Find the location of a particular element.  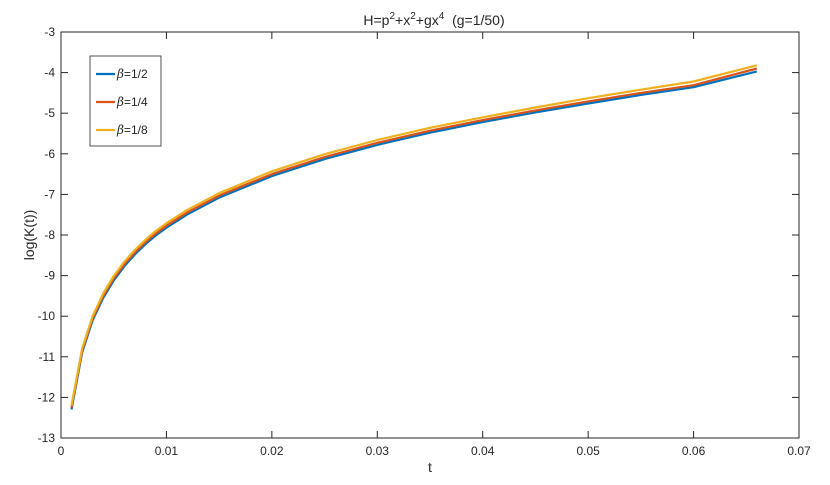

x-tick-label: 0.02 is located at coordinates (272, 451).